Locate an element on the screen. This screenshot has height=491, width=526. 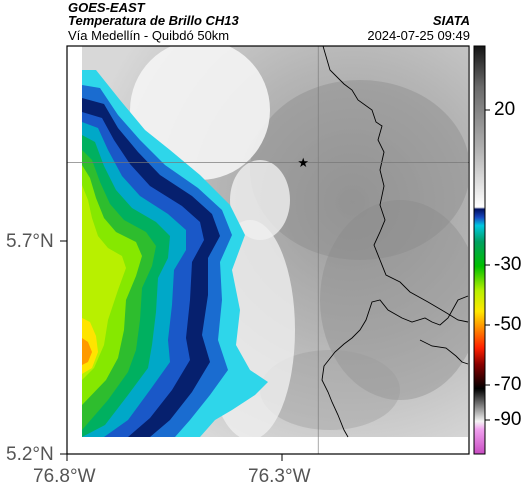
lat-tick-label: 5.7°N is located at coordinates (30, 241).